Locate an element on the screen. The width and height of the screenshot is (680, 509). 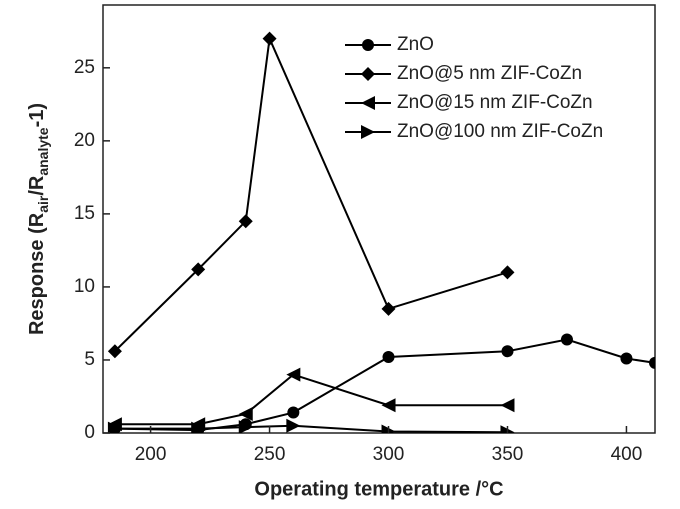
y-tick-label: 5 is located at coordinates (89, 359).